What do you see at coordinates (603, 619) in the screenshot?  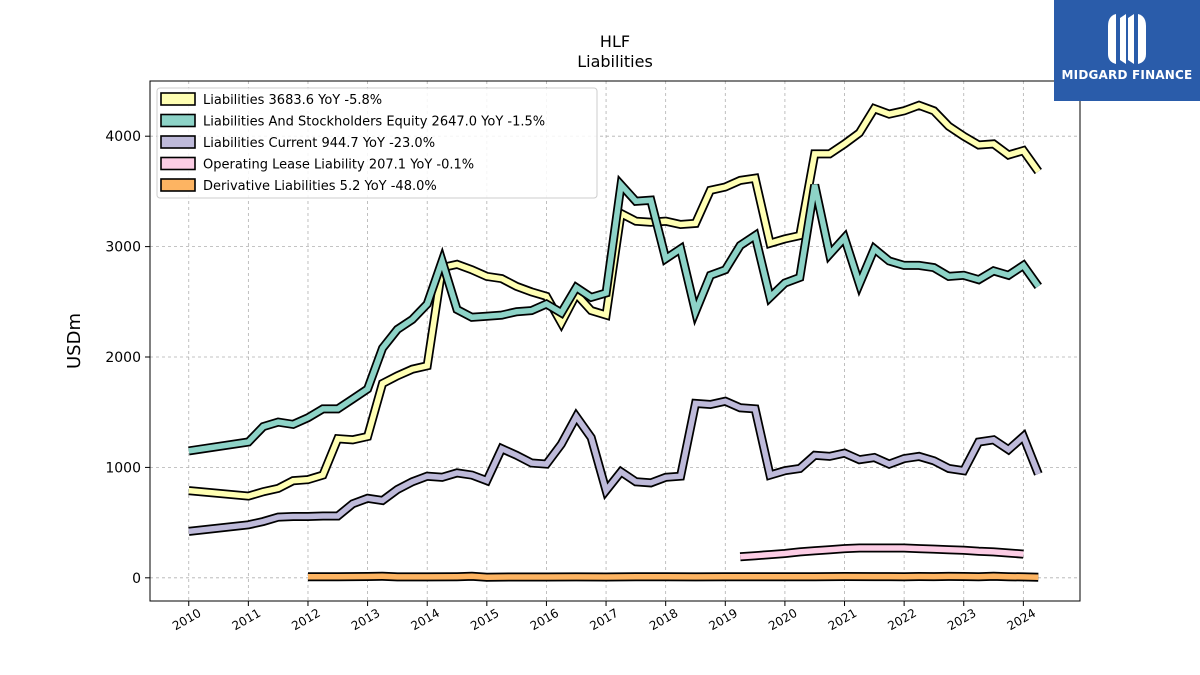 I see `x-tick-label: 2017` at bounding box center [603, 619].